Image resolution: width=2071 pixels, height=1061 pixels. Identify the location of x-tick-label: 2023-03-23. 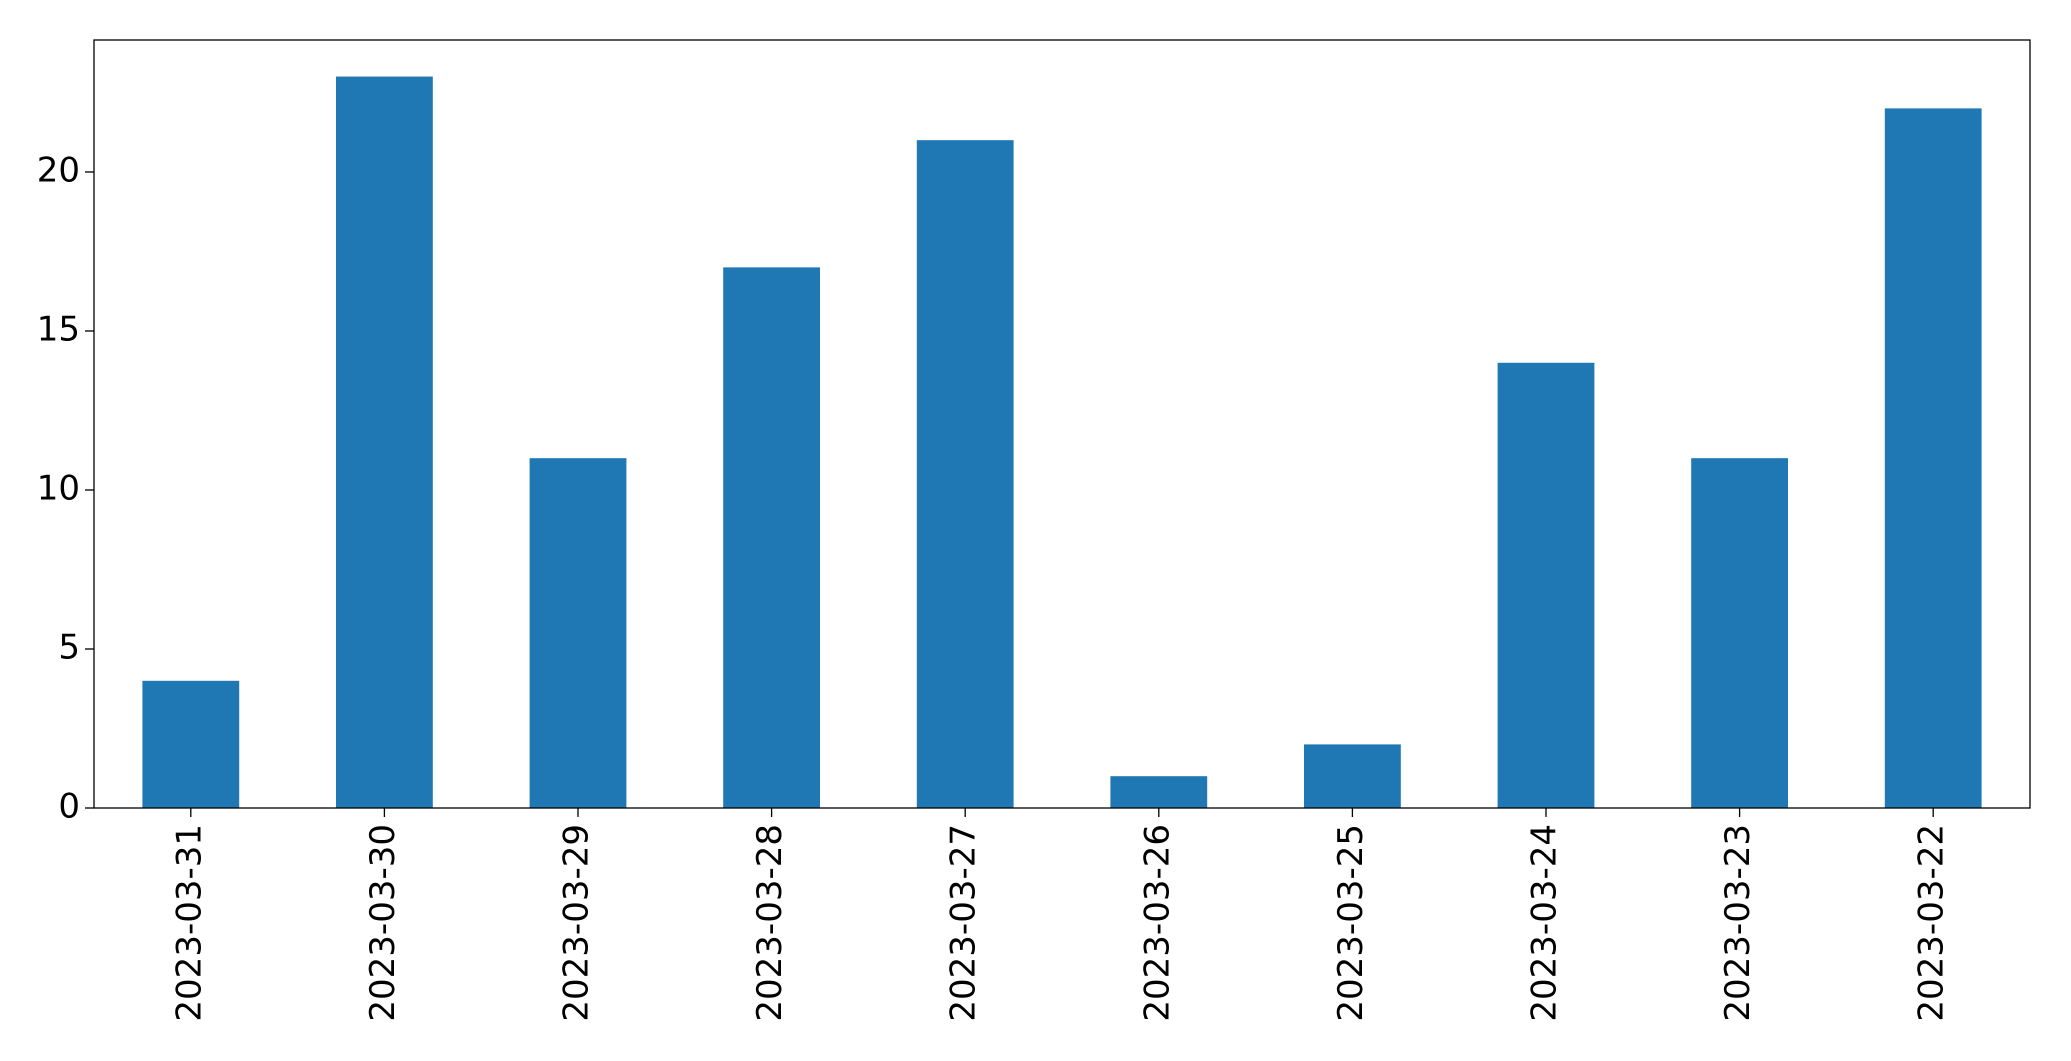
(1738, 923).